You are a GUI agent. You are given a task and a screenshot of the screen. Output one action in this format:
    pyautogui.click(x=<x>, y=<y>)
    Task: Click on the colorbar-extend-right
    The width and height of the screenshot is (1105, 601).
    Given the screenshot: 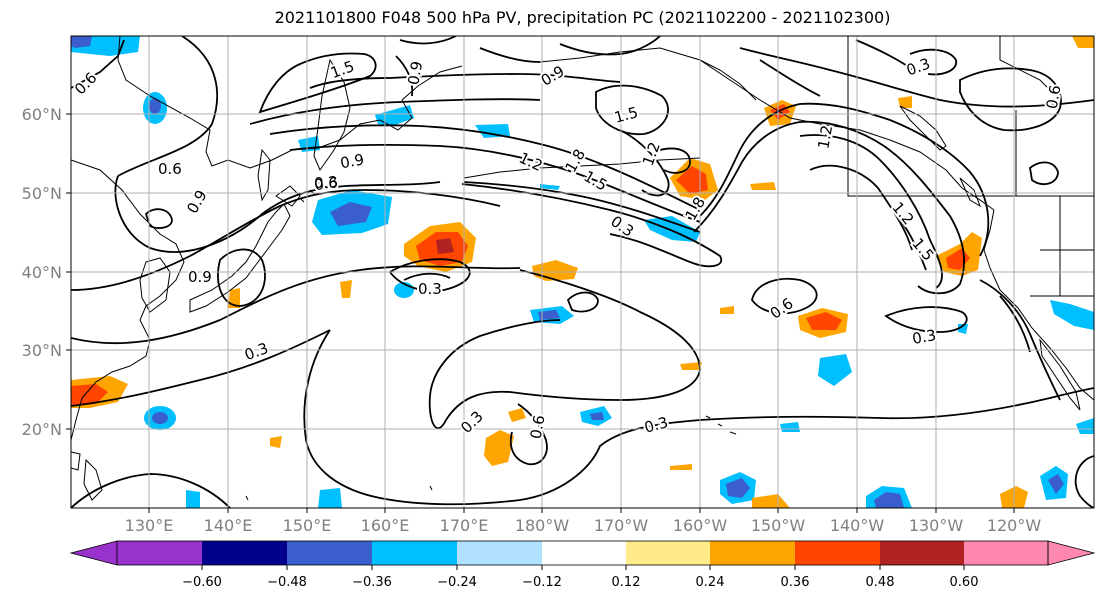 What is the action you would take?
    pyautogui.click(x=1071, y=553)
    